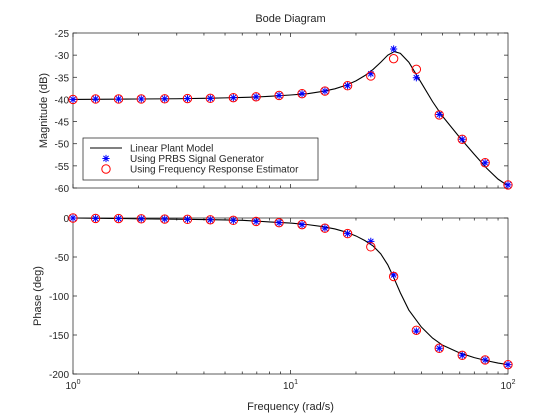 The width and height of the screenshot is (560, 420). Describe the element at coordinates (106, 158) in the screenshot. I see `legend-star-swatch` at that location.